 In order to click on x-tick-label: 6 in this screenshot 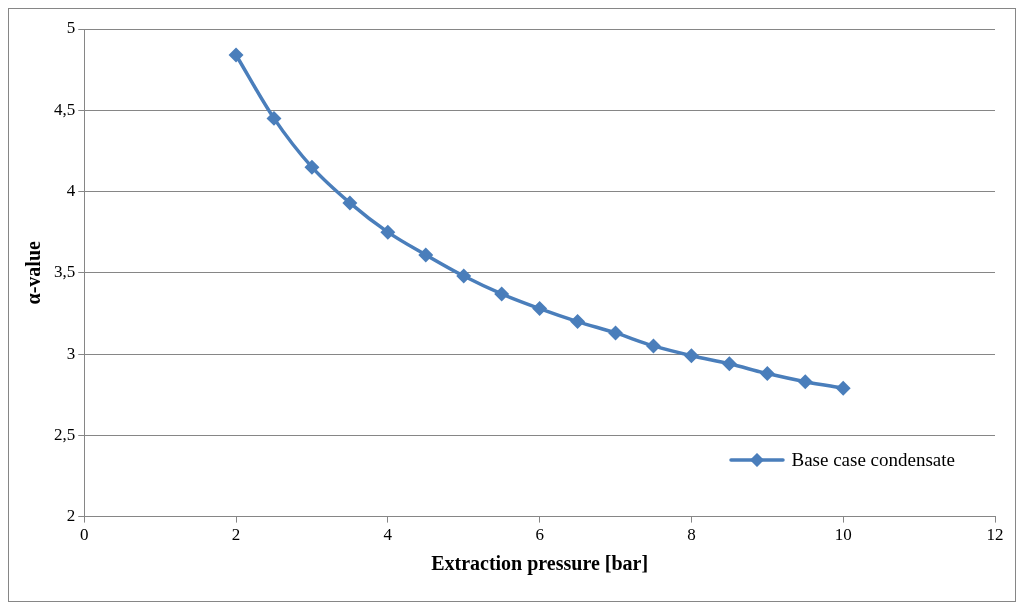, I will do `click(539, 535)`.